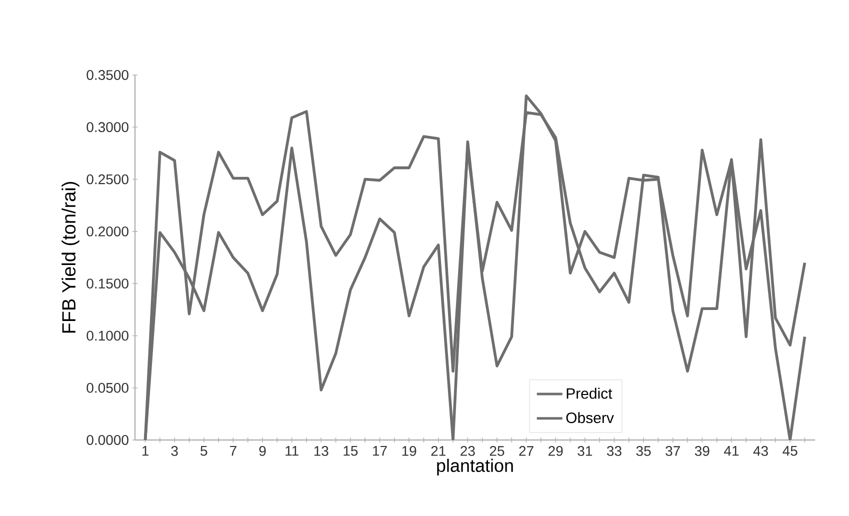 The height and width of the screenshot is (516, 849). I want to click on x-tick-label: 33, so click(614, 451).